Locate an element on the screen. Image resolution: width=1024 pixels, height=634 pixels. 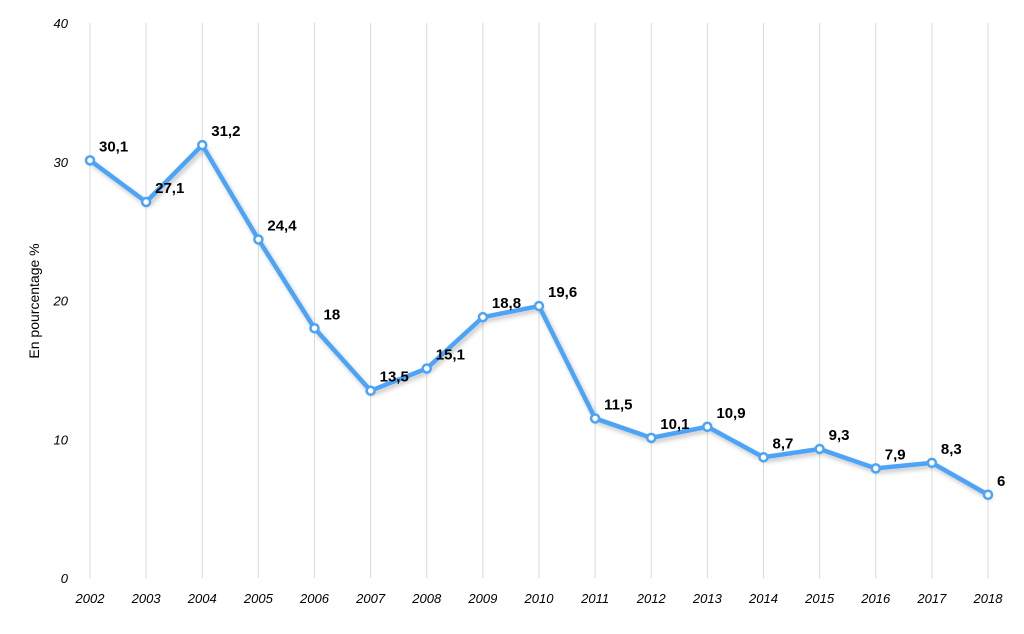
data-label: 19,6 is located at coordinates (562, 292).